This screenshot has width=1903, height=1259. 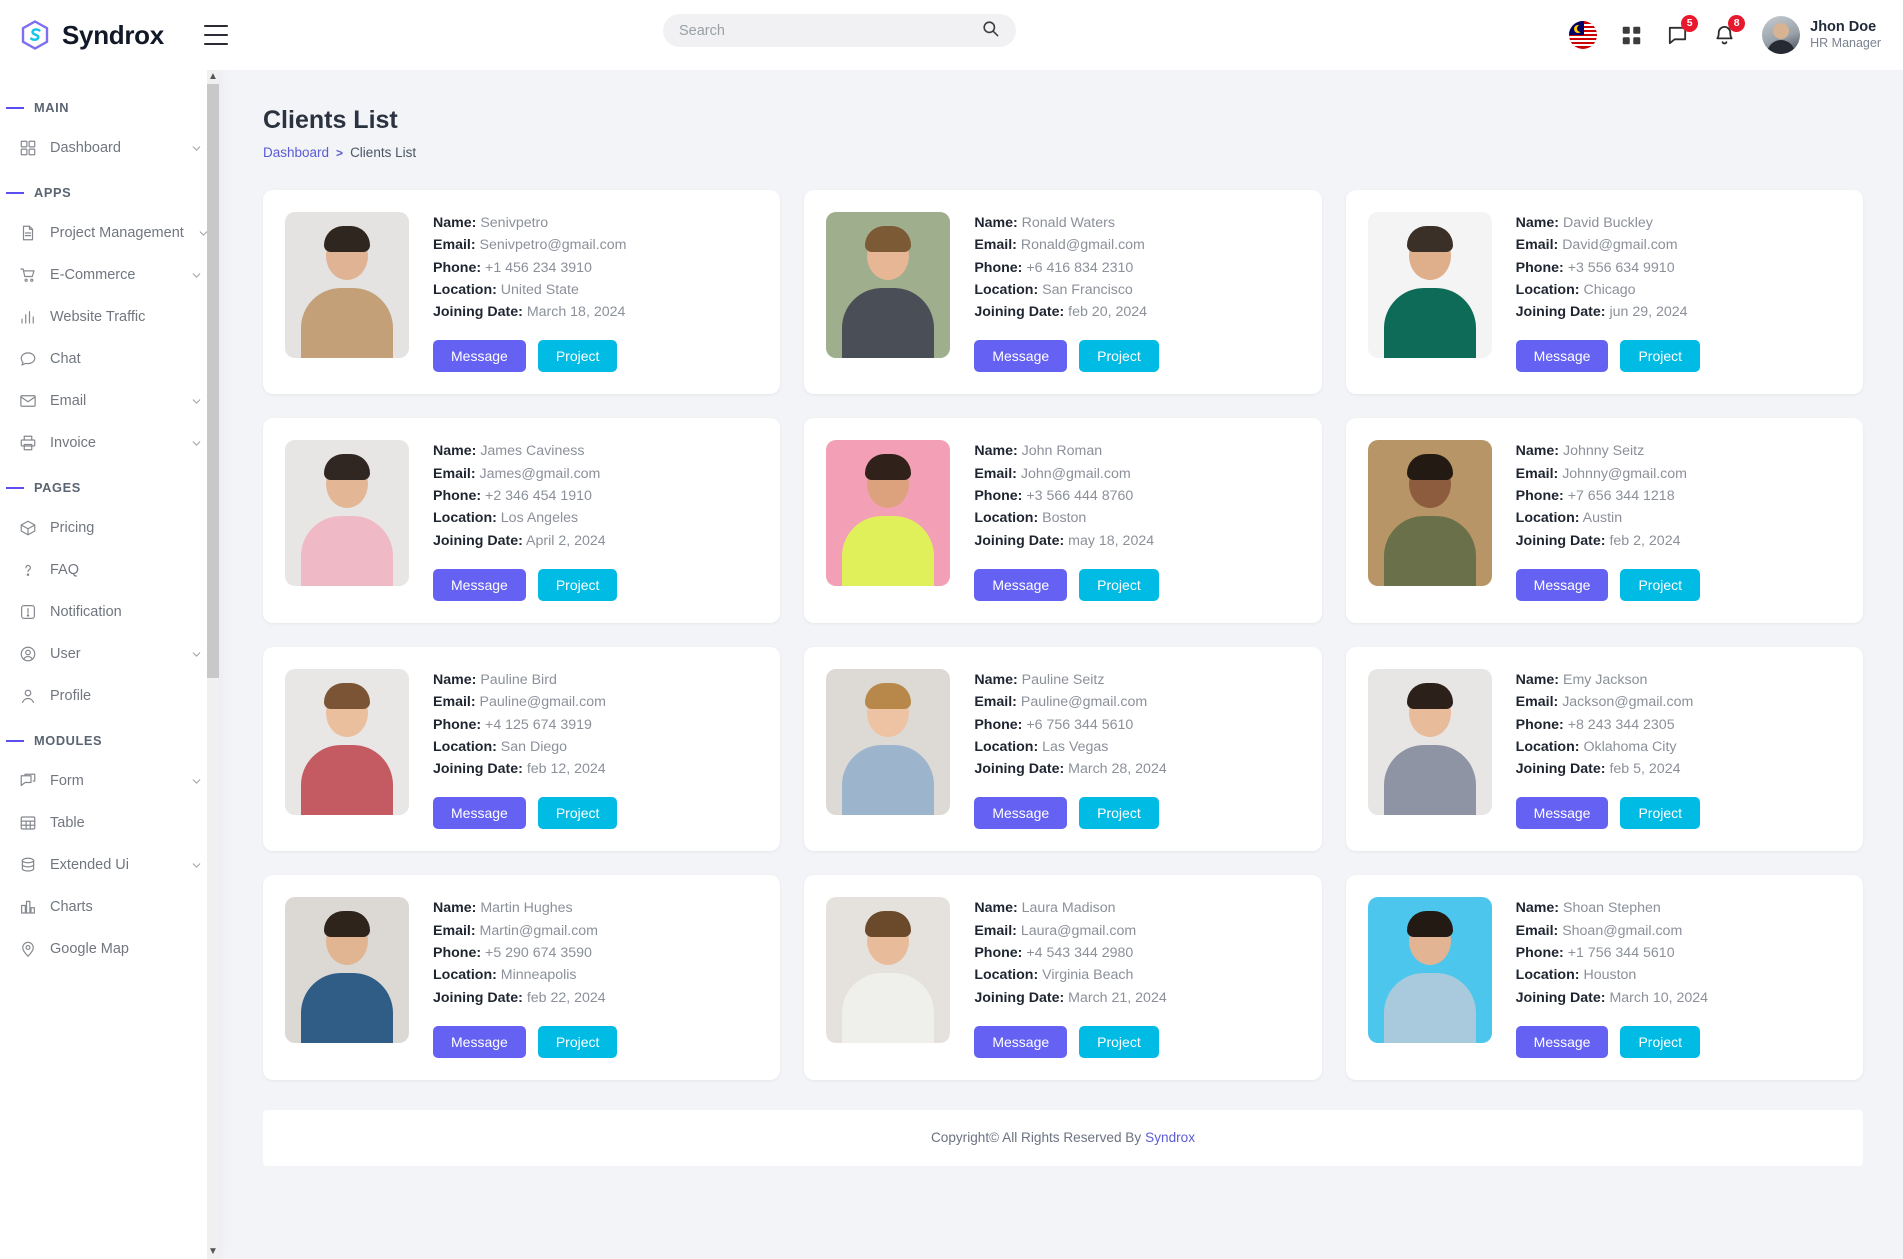 I want to click on client-email: Shoan@gmail.com, so click(x=1622, y=930).